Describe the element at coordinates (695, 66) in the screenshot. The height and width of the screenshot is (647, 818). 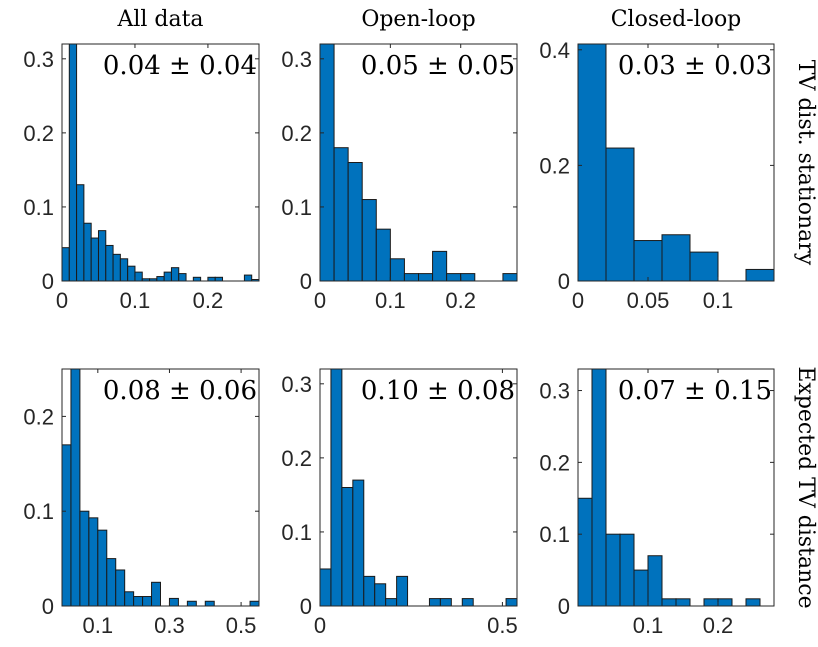
I see `stat-annotation: 0.03 ± 0.03` at that location.